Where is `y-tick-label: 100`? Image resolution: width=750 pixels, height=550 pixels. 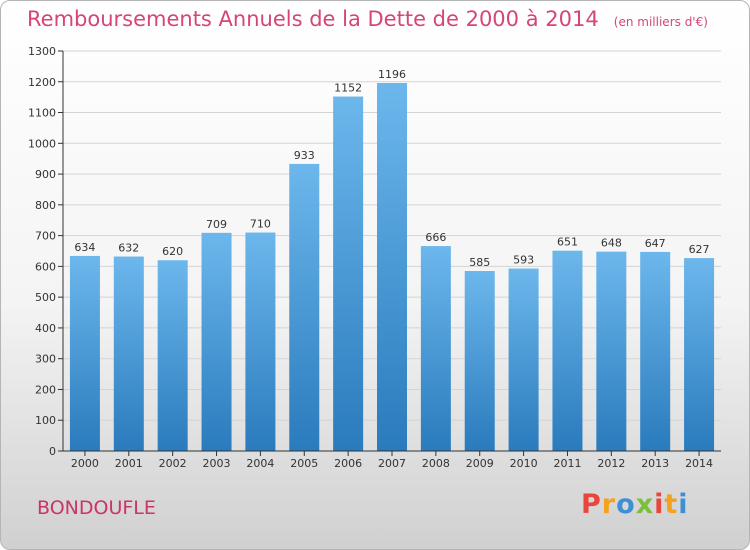
y-tick-label: 100 is located at coordinates (45, 420).